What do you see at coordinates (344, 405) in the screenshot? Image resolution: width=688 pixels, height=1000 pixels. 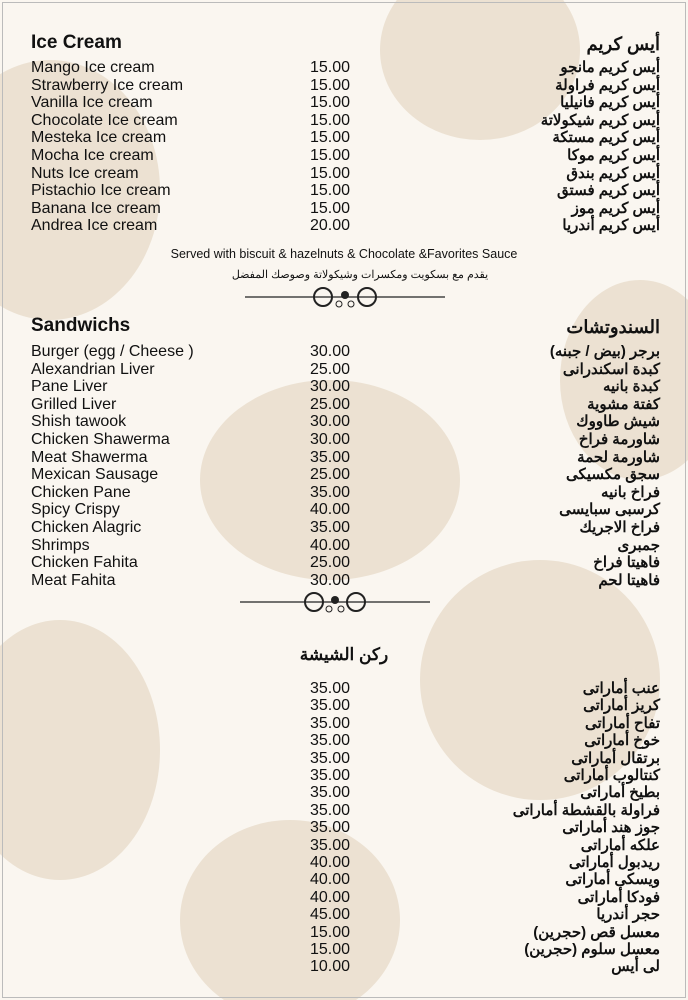 I see `menu-item: Grilled Liver 25.00 كفتة مشوية` at bounding box center [344, 405].